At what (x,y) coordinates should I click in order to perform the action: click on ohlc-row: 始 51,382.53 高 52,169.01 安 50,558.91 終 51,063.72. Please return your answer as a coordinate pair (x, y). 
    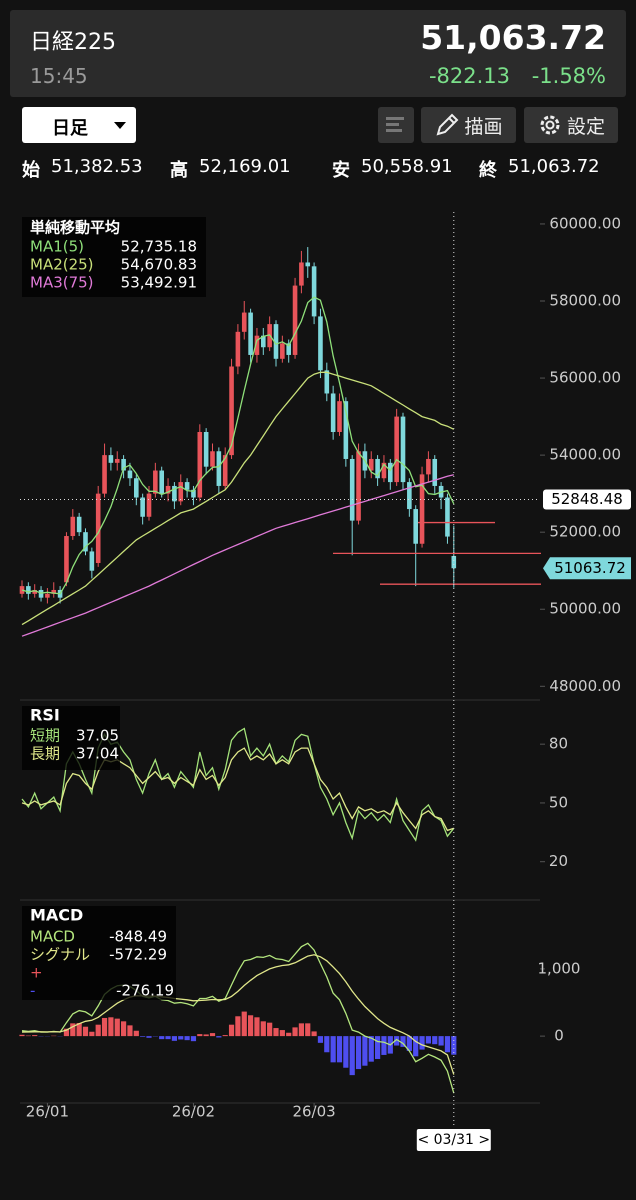
    Looking at the image, I should click on (318, 169).